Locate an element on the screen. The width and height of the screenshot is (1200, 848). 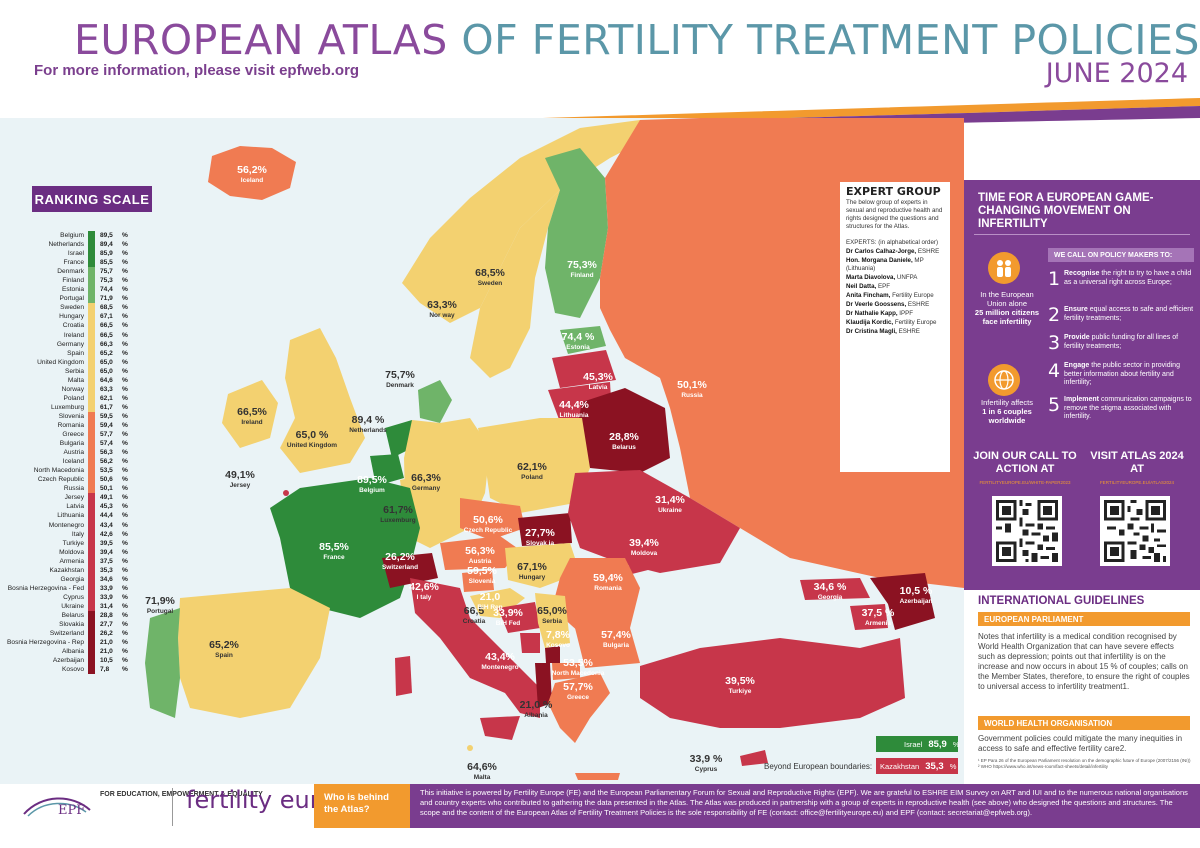
ranking-row: Azerbaijan 10,5% is located at coordinates (77, 661).